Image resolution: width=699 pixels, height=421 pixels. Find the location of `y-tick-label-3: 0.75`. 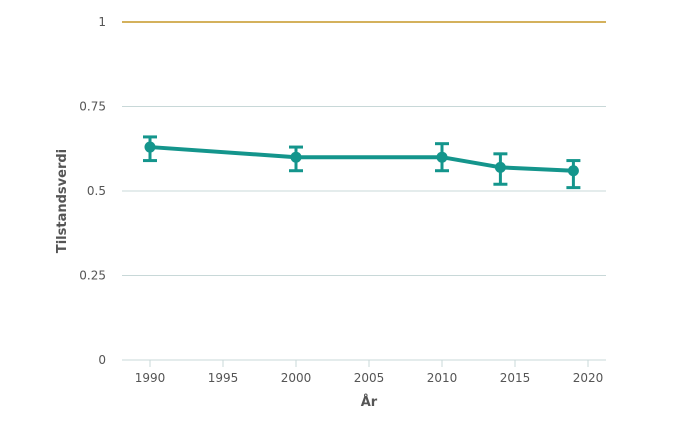

y-tick-label-3: 0.75 is located at coordinates (92, 107).